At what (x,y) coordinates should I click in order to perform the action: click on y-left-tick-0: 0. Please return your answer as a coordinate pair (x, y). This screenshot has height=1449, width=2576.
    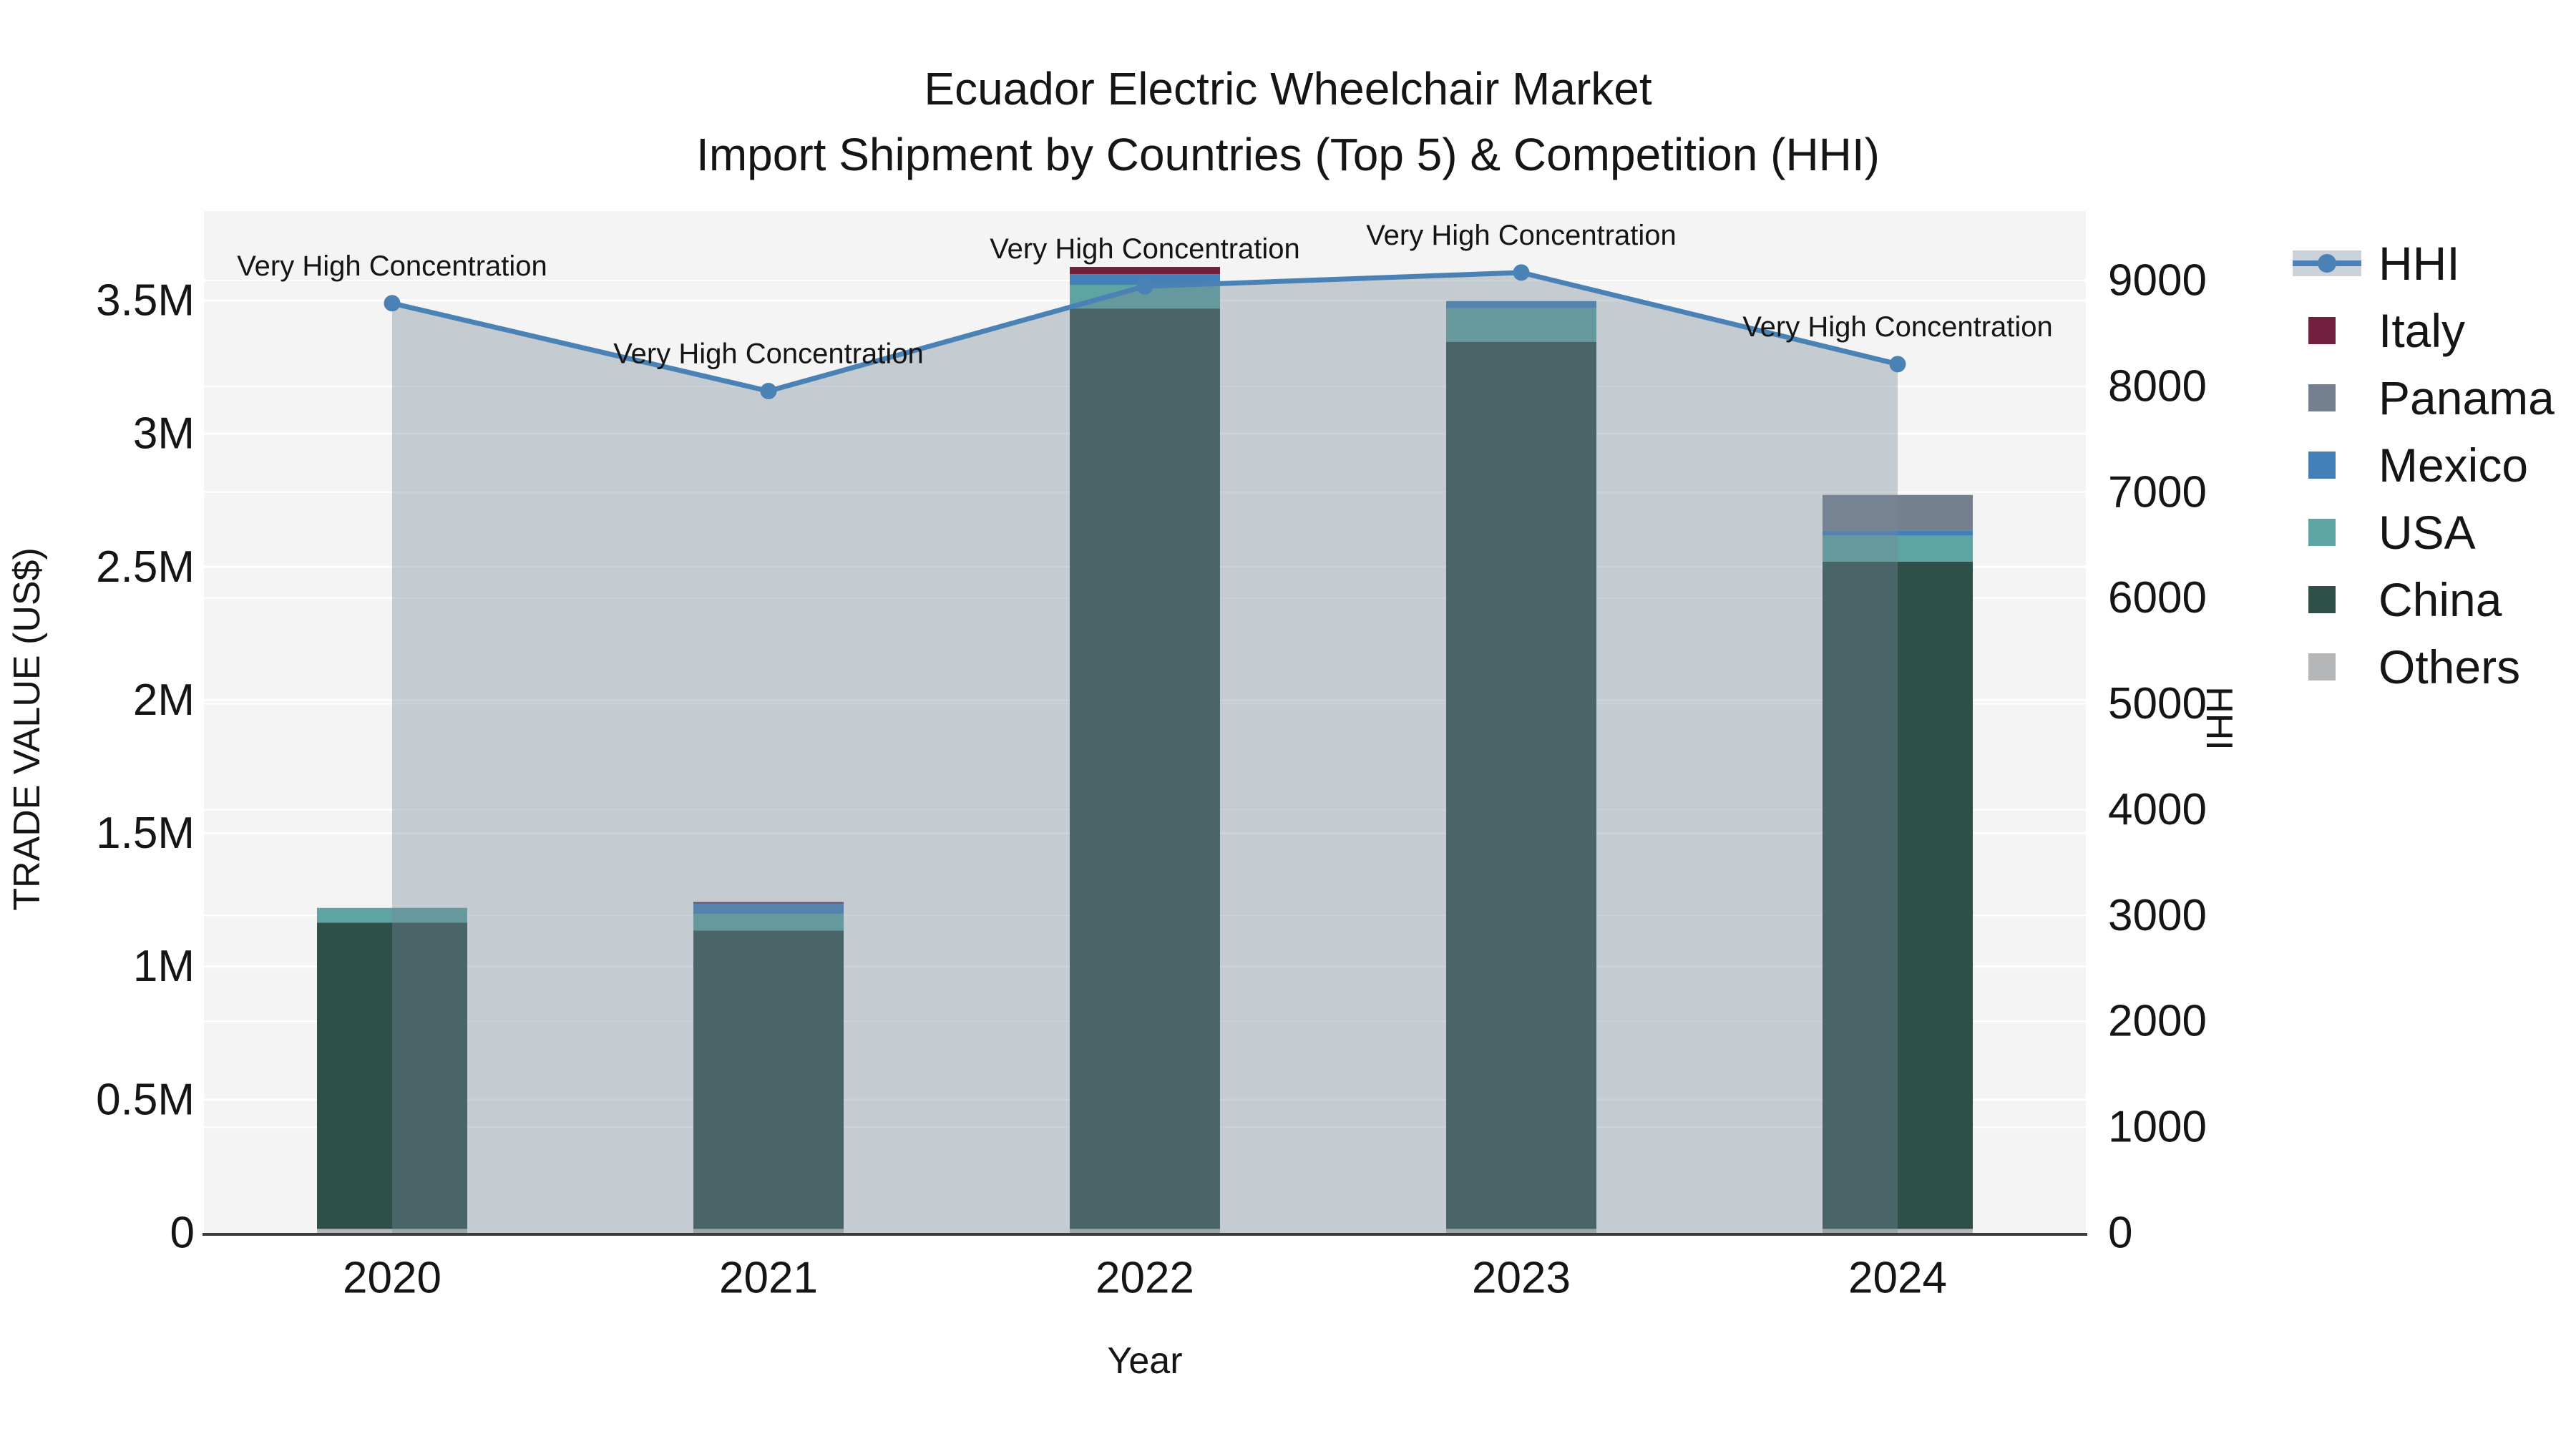
    Looking at the image, I should click on (182, 1233).